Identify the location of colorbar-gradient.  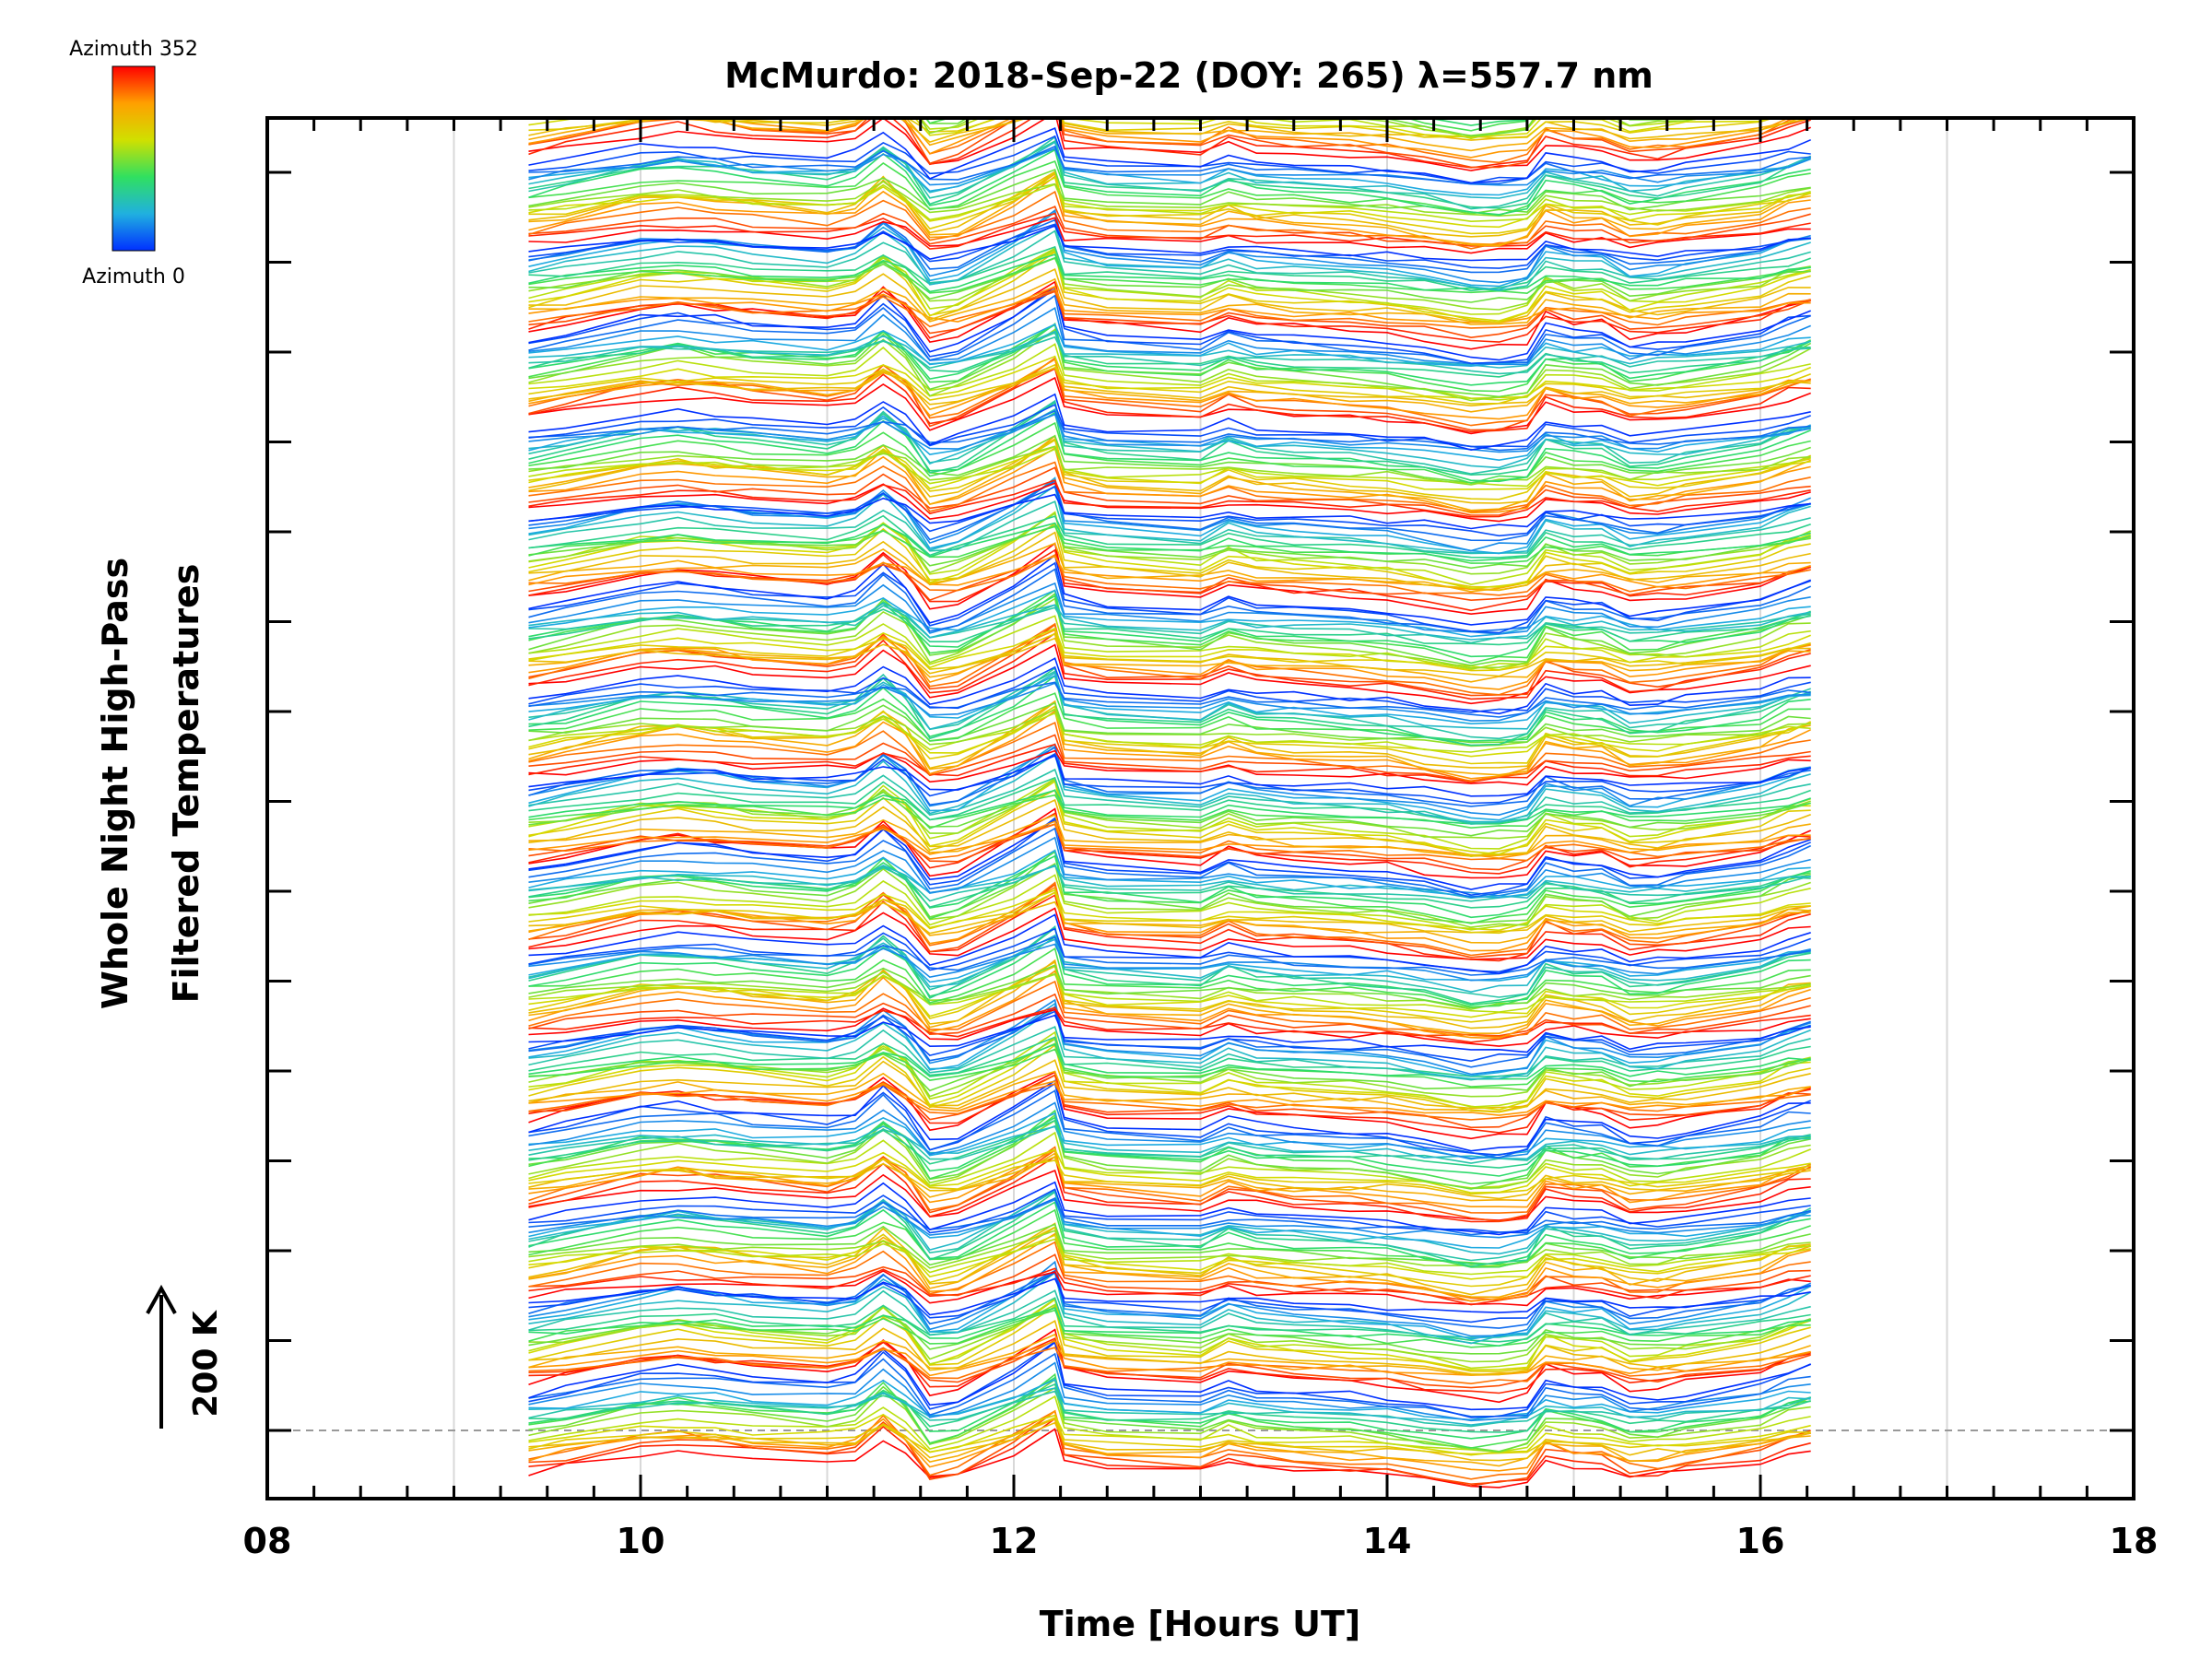
(134, 158).